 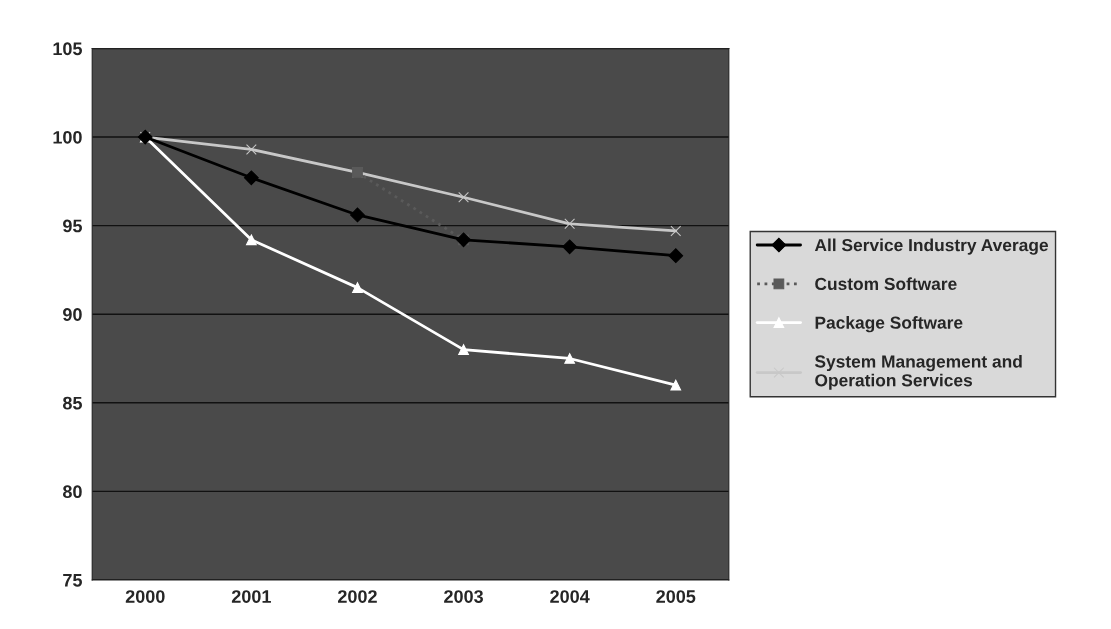 I want to click on y-tick-label: 80, so click(x=72, y=492).